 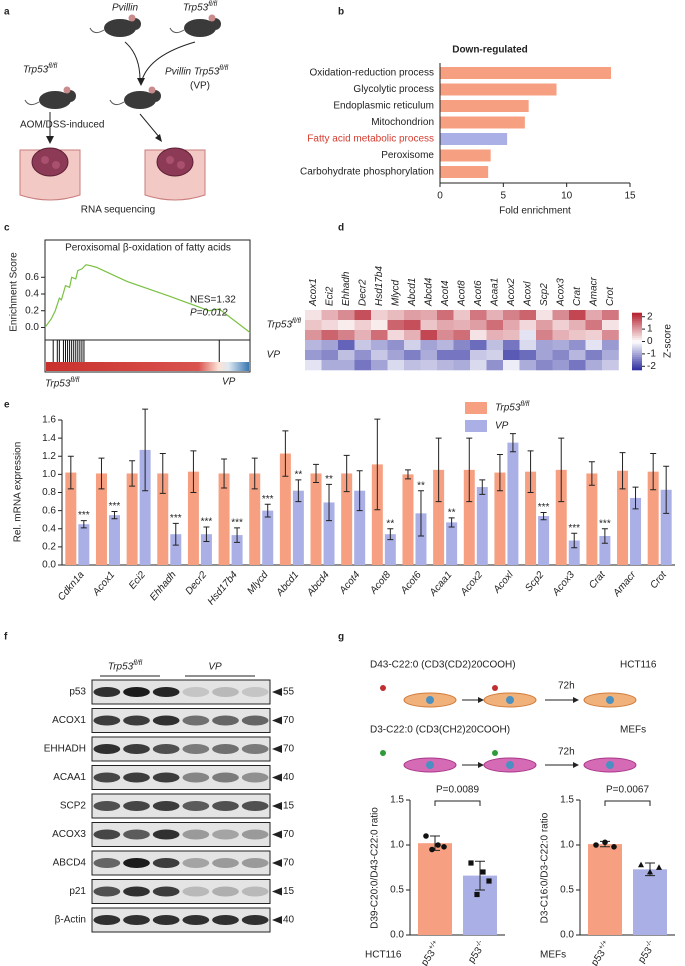 What do you see at coordinates (45, 160) in the screenshot?
I see `tumor-texture` at bounding box center [45, 160].